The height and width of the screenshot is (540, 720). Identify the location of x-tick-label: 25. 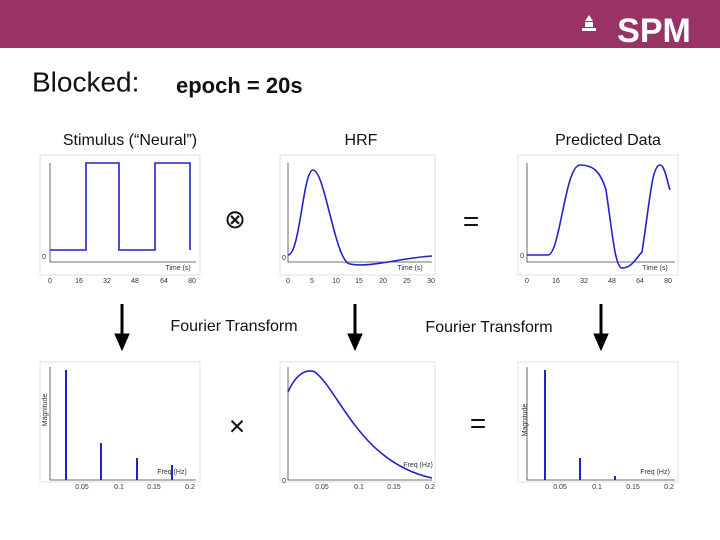
(407, 281).